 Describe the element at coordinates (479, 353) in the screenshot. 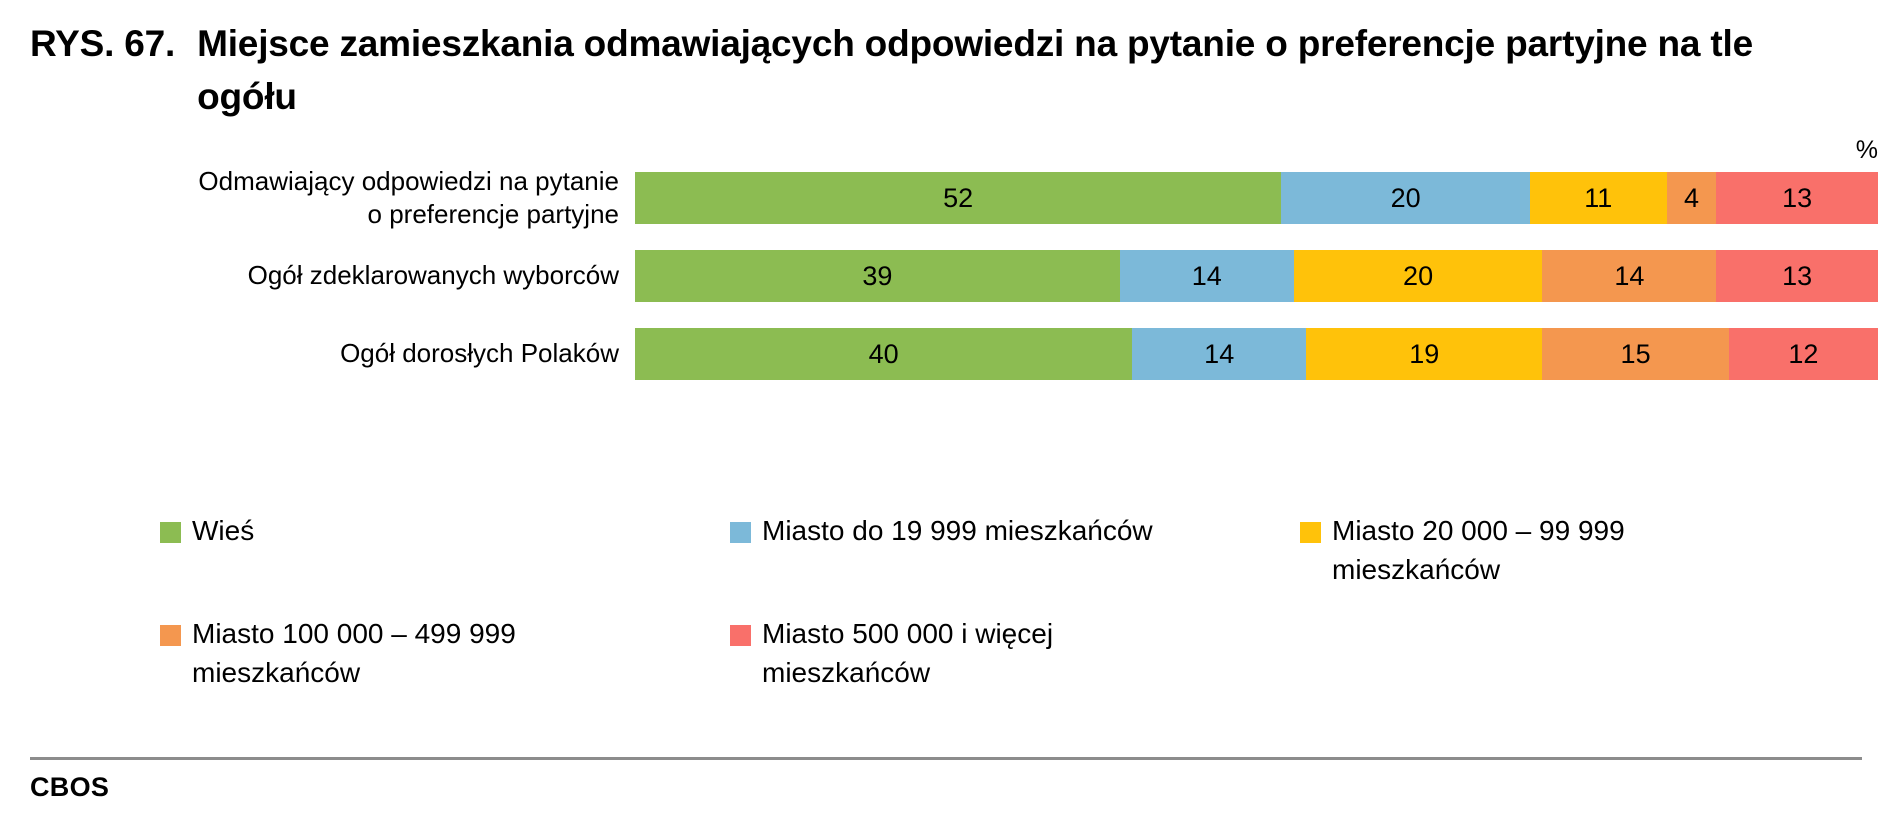

I see `category-label: Ogół dorosłych Polaków` at that location.